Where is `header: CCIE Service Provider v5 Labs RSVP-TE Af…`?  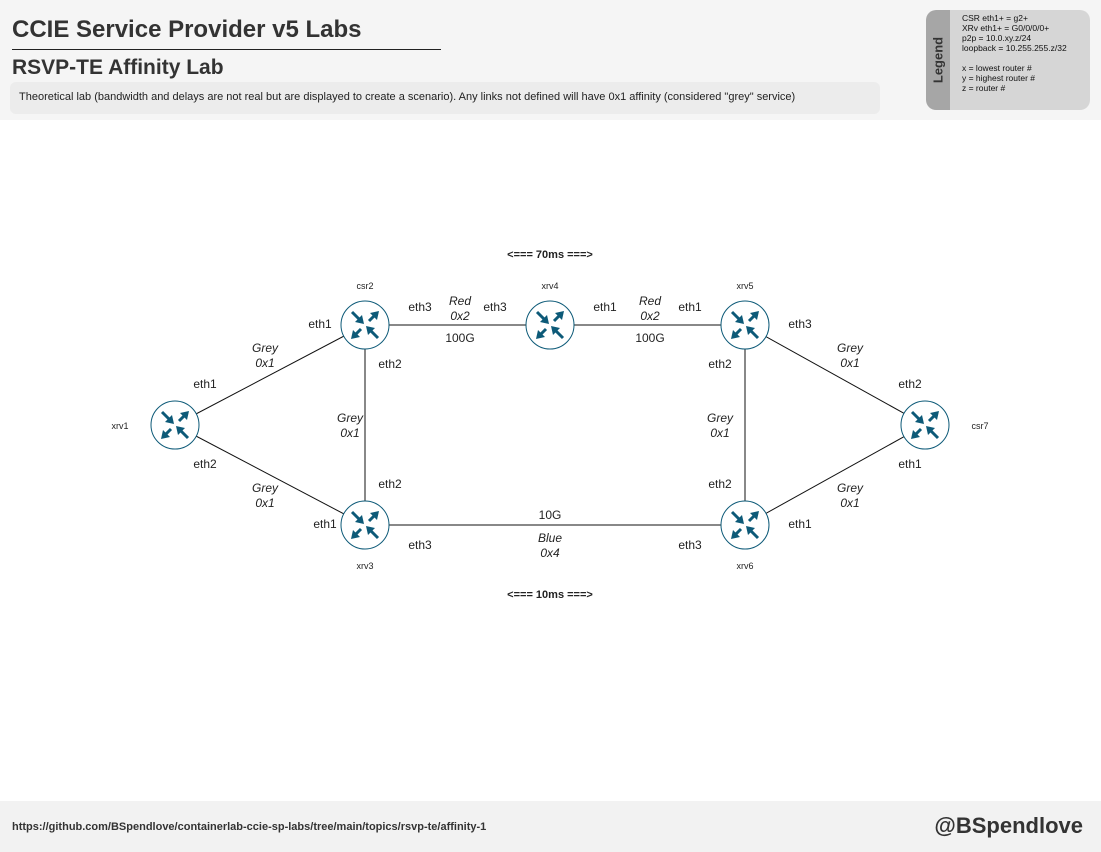 header: CCIE Service Provider v5 Labs RSVP-TE Af… is located at coordinates (550, 60).